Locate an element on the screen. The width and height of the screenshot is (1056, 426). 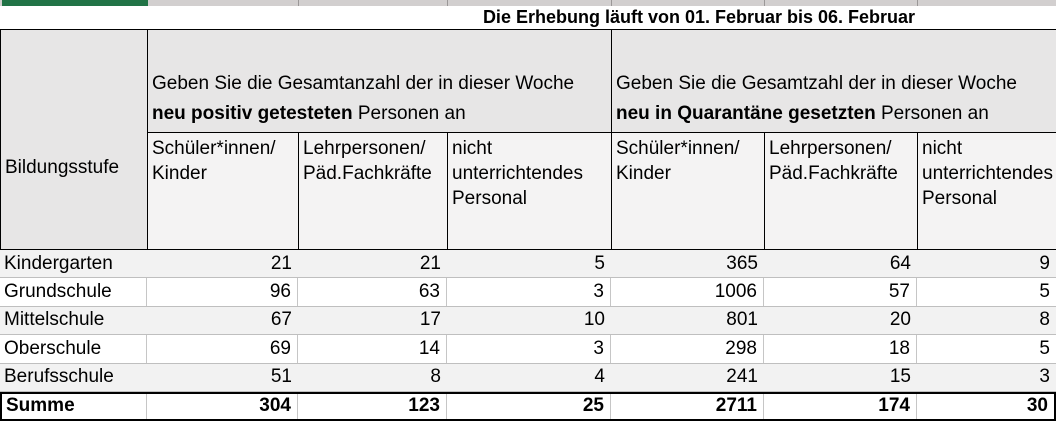
group-header-bold: neu in Quarantäne gesetzten is located at coordinates (746, 113).